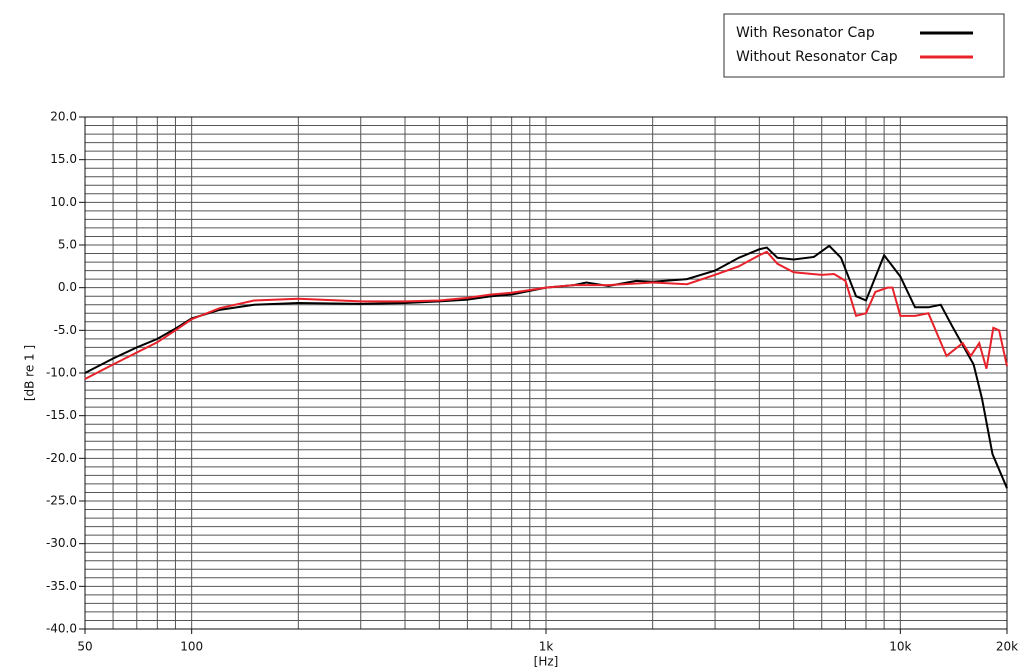 The width and height of the screenshot is (1024, 669). What do you see at coordinates (546, 662) in the screenshot?
I see `x-axis-label: [Hz]` at bounding box center [546, 662].